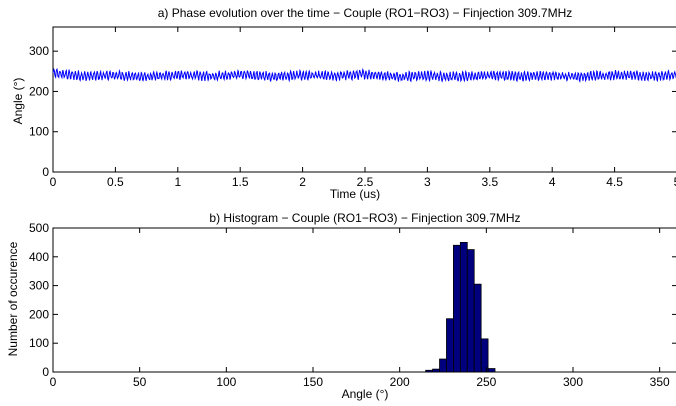 This screenshot has width=676, height=406. I want to click on panel-b-ytick-label: 500, so click(39, 228).